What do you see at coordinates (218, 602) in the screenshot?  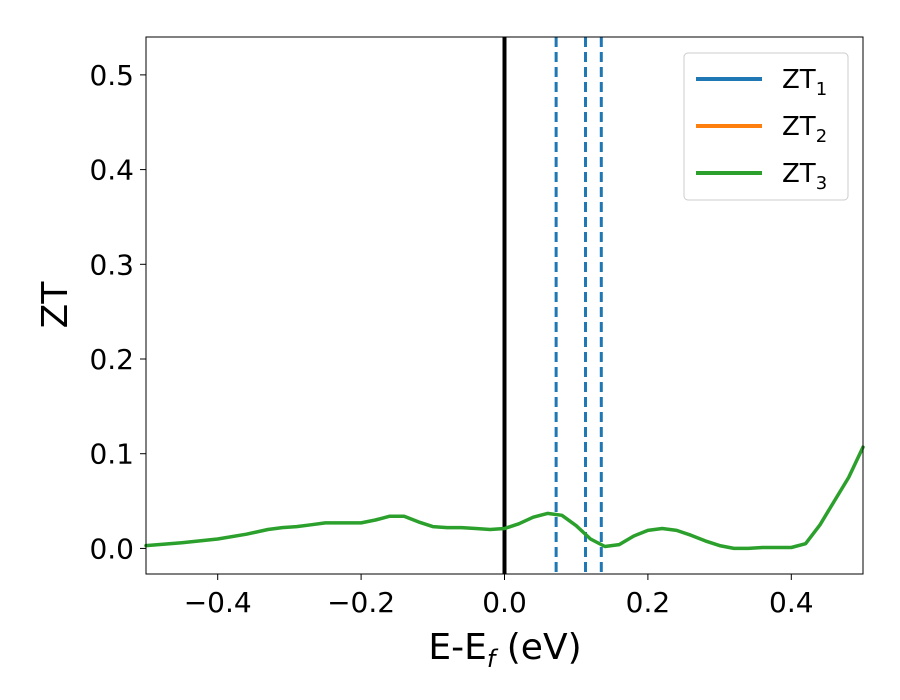 I see `x-tick-label: −0.4` at bounding box center [218, 602].